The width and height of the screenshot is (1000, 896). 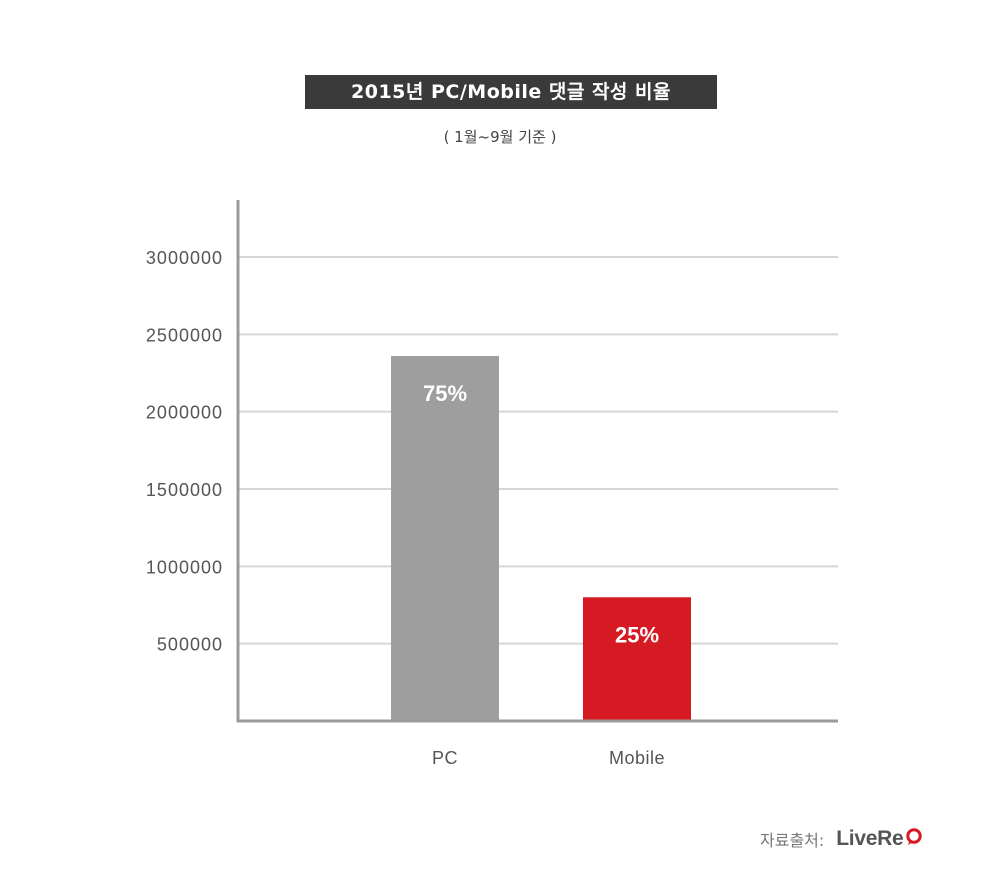 What do you see at coordinates (184, 335) in the screenshot?
I see `y-tick-label: 2500000` at bounding box center [184, 335].